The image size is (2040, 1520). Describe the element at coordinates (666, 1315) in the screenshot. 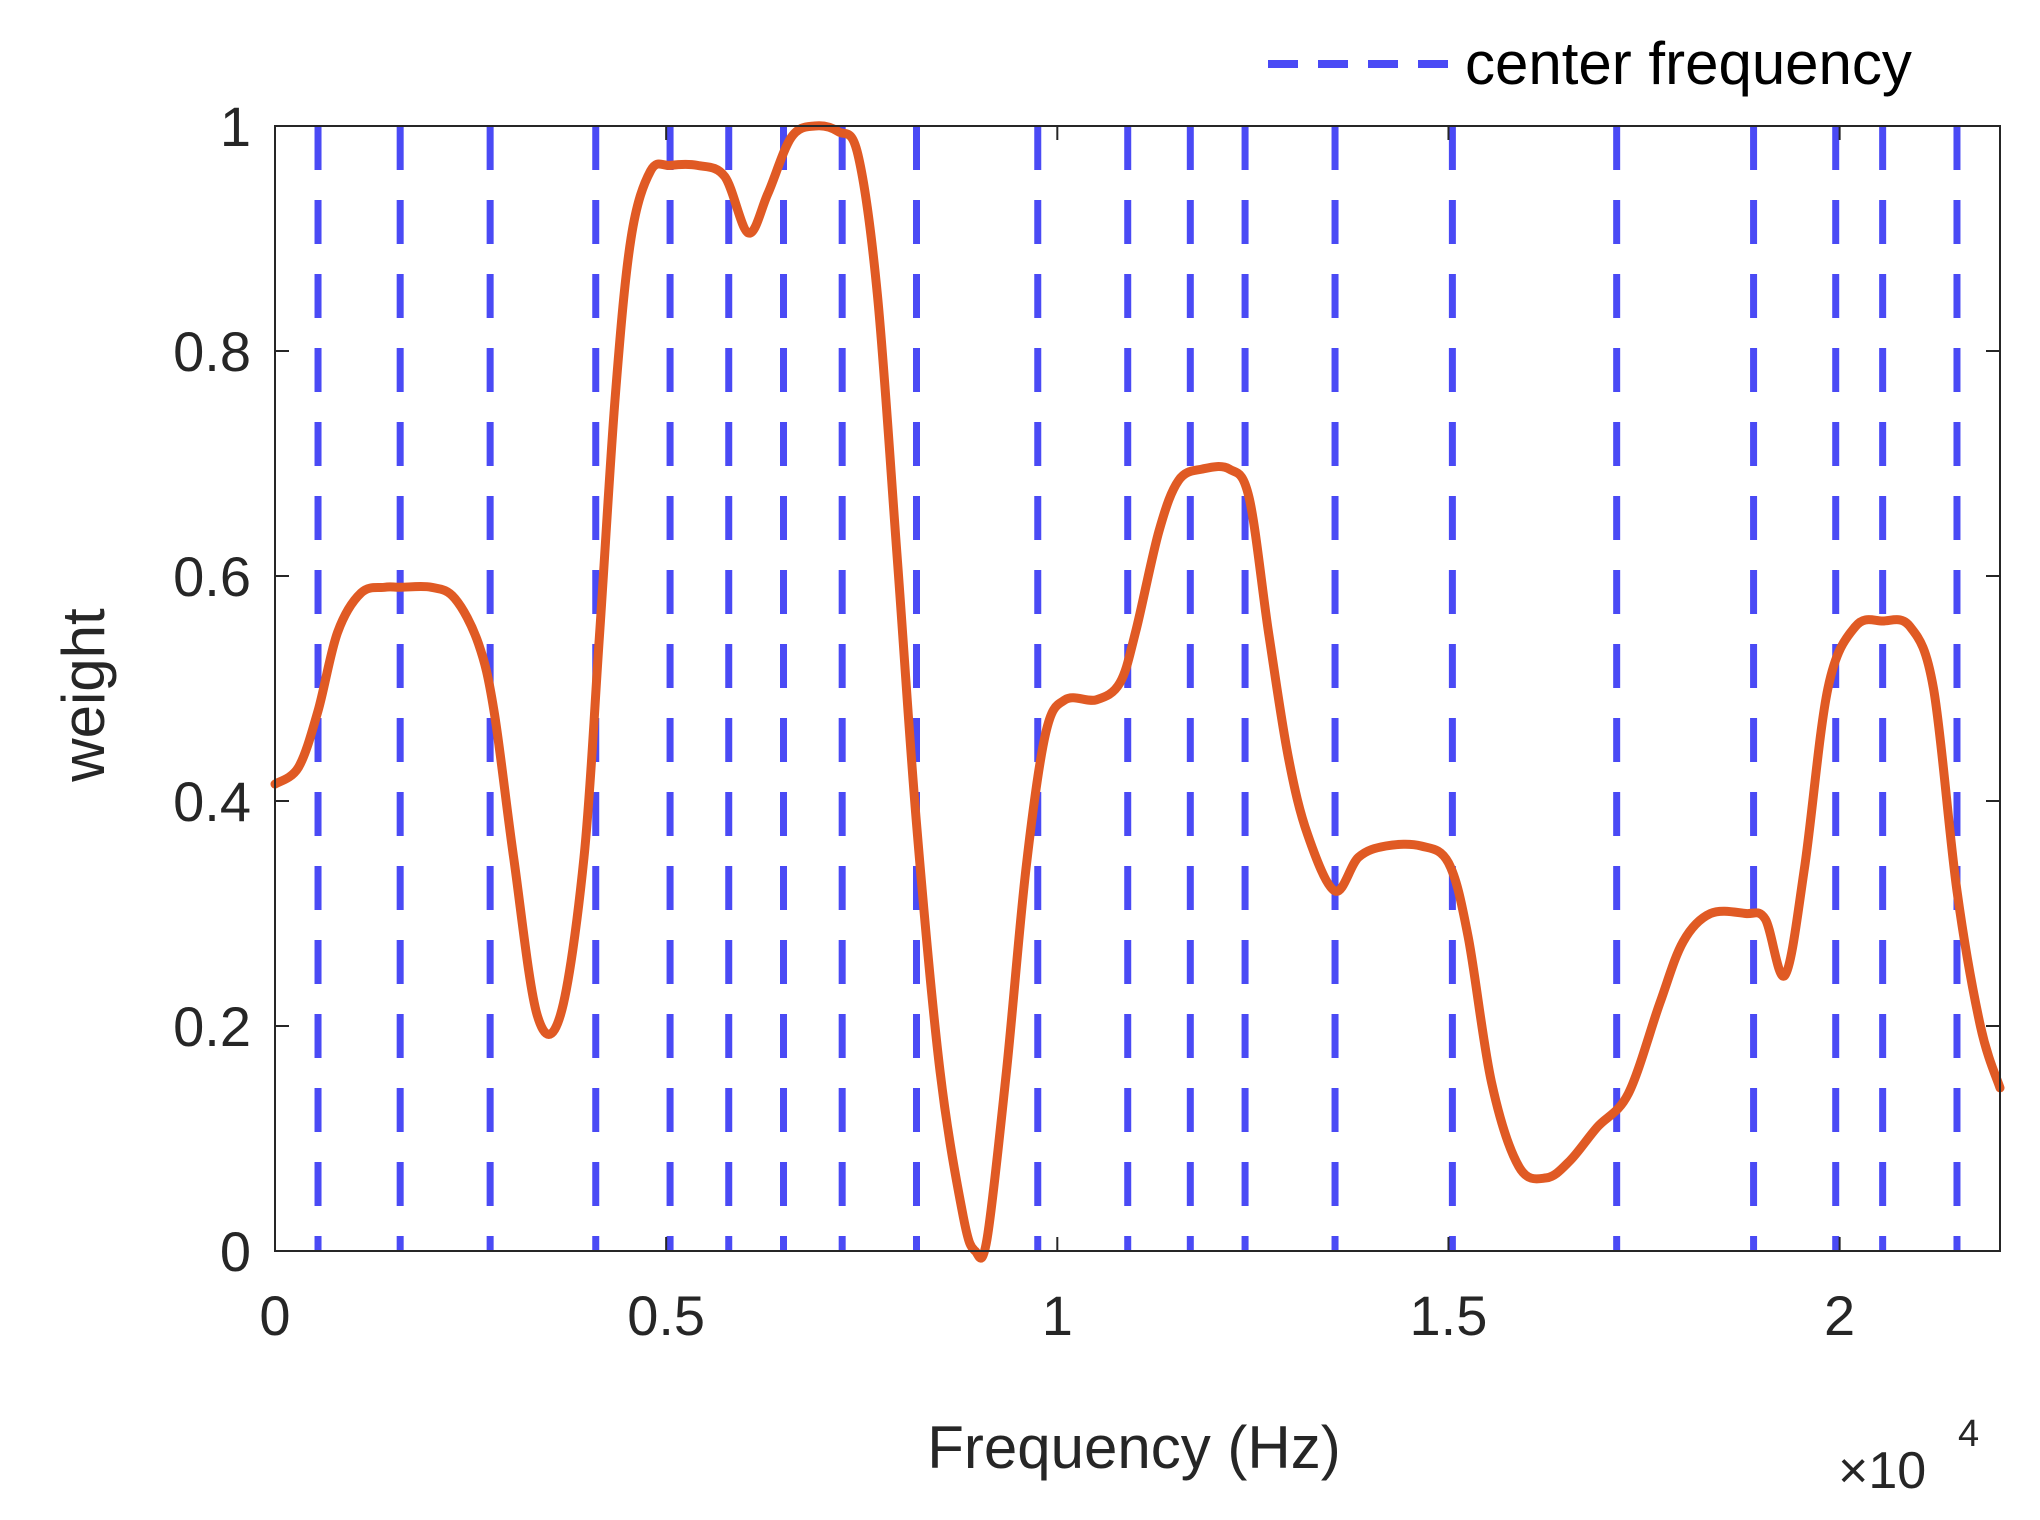

I see `x-tick-label: 0.5` at that location.